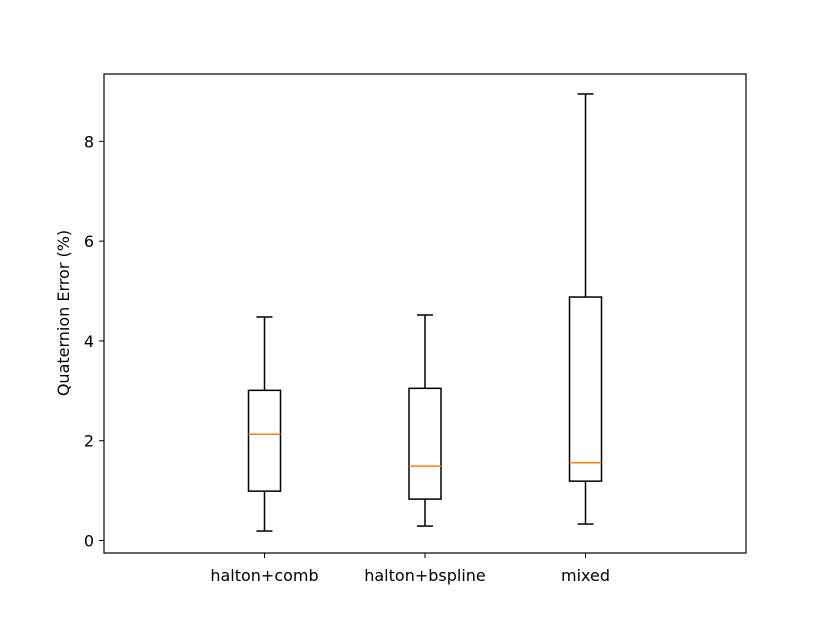 The image size is (830, 623). What do you see at coordinates (89, 141) in the screenshot?
I see `y-tick-label-8: 8` at bounding box center [89, 141].